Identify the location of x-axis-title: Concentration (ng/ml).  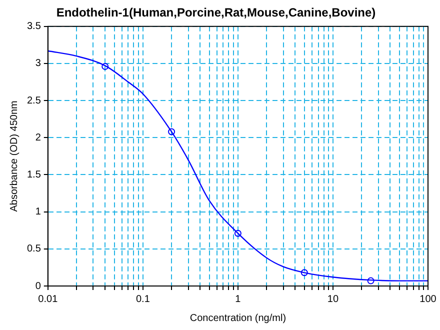
(238, 318).